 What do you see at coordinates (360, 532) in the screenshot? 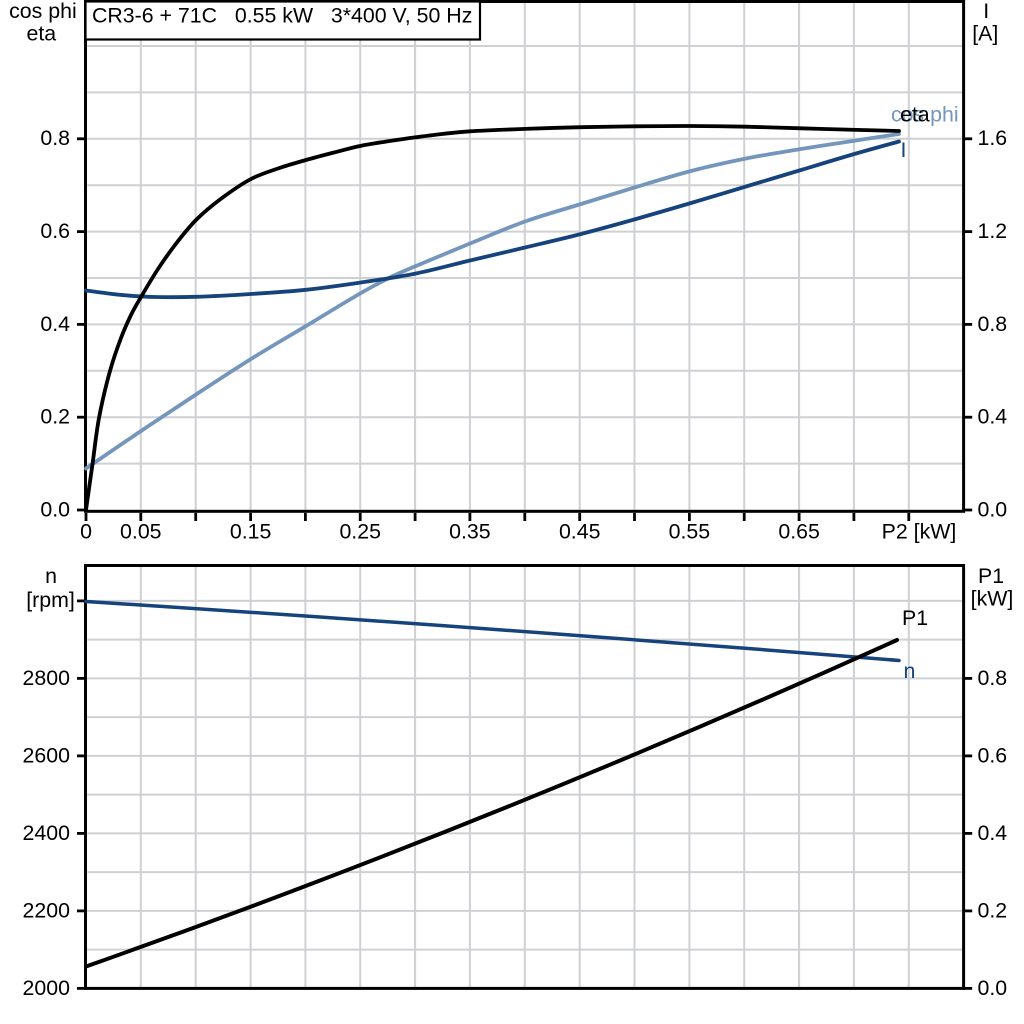
I see `svg-text: 0.25` at bounding box center [360, 532].